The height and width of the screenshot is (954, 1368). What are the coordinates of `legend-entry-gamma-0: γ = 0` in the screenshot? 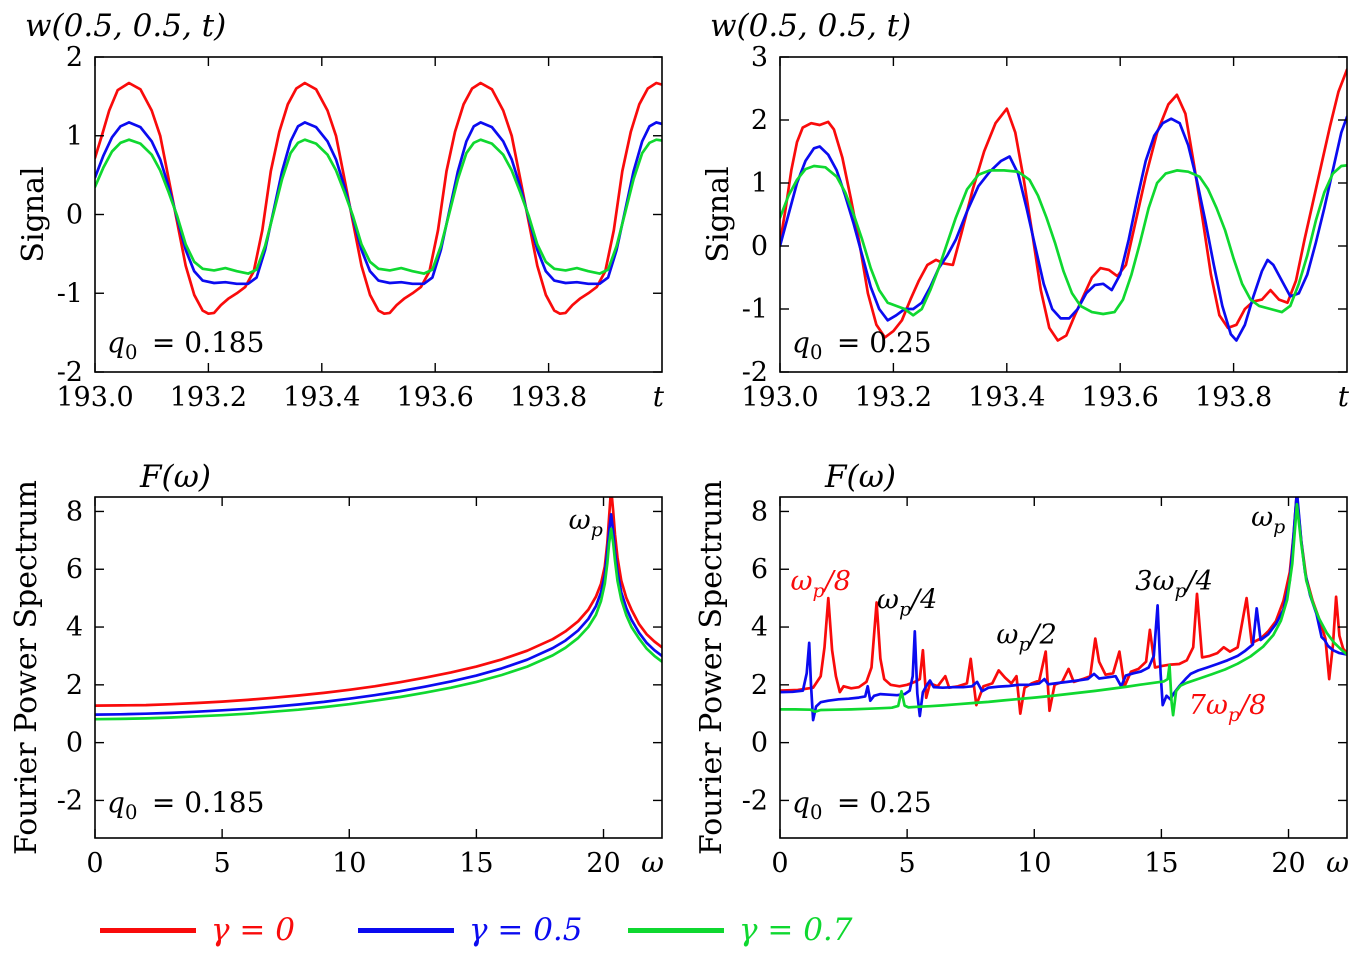 It's located at (197, 930).